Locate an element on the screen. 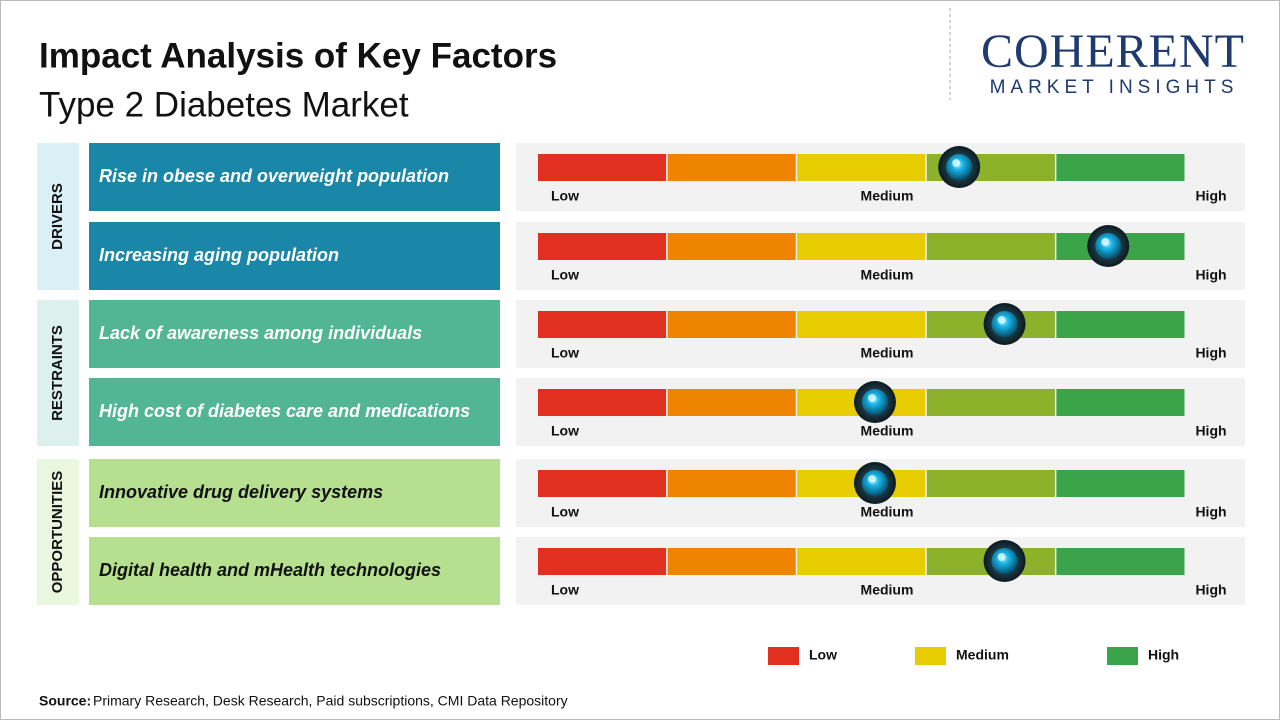 The width and height of the screenshot is (1280, 720). group-label: DRIVERS is located at coordinates (57, 216).